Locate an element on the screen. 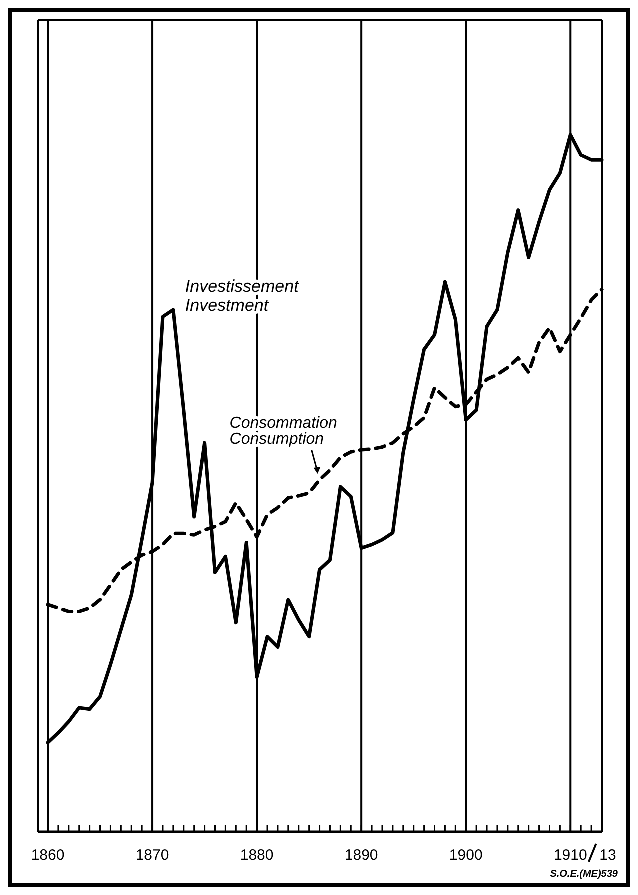 The height and width of the screenshot is (895, 638). x-tick-label: 13 is located at coordinates (608, 855).